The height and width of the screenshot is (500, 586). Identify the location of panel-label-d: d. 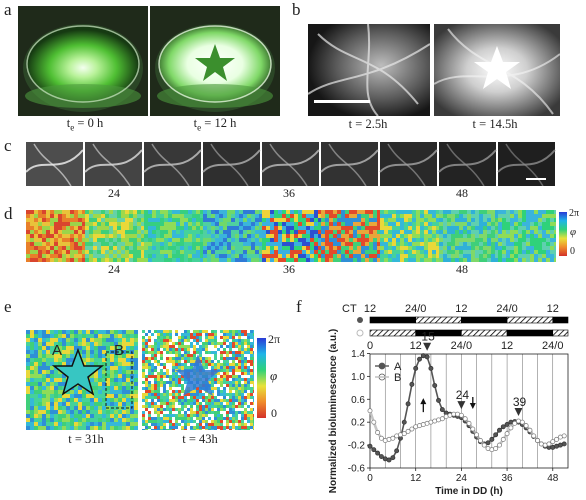
(8, 213).